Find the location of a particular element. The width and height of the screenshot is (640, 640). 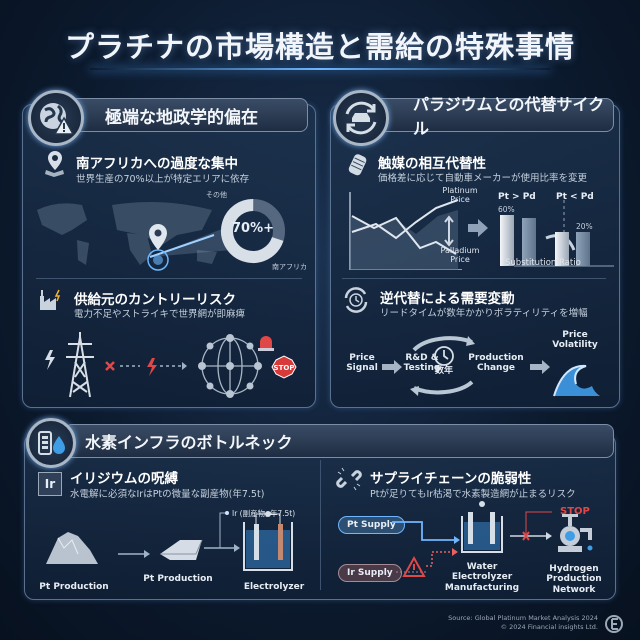

car-cycle-icon is located at coordinates (361, 118).